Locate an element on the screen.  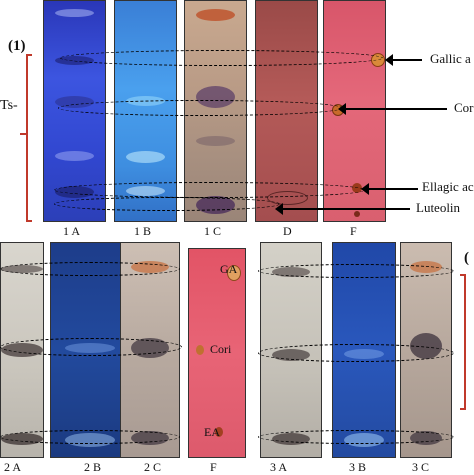
gallic-acid-label: Gallic a is located at coordinates (450, 58).